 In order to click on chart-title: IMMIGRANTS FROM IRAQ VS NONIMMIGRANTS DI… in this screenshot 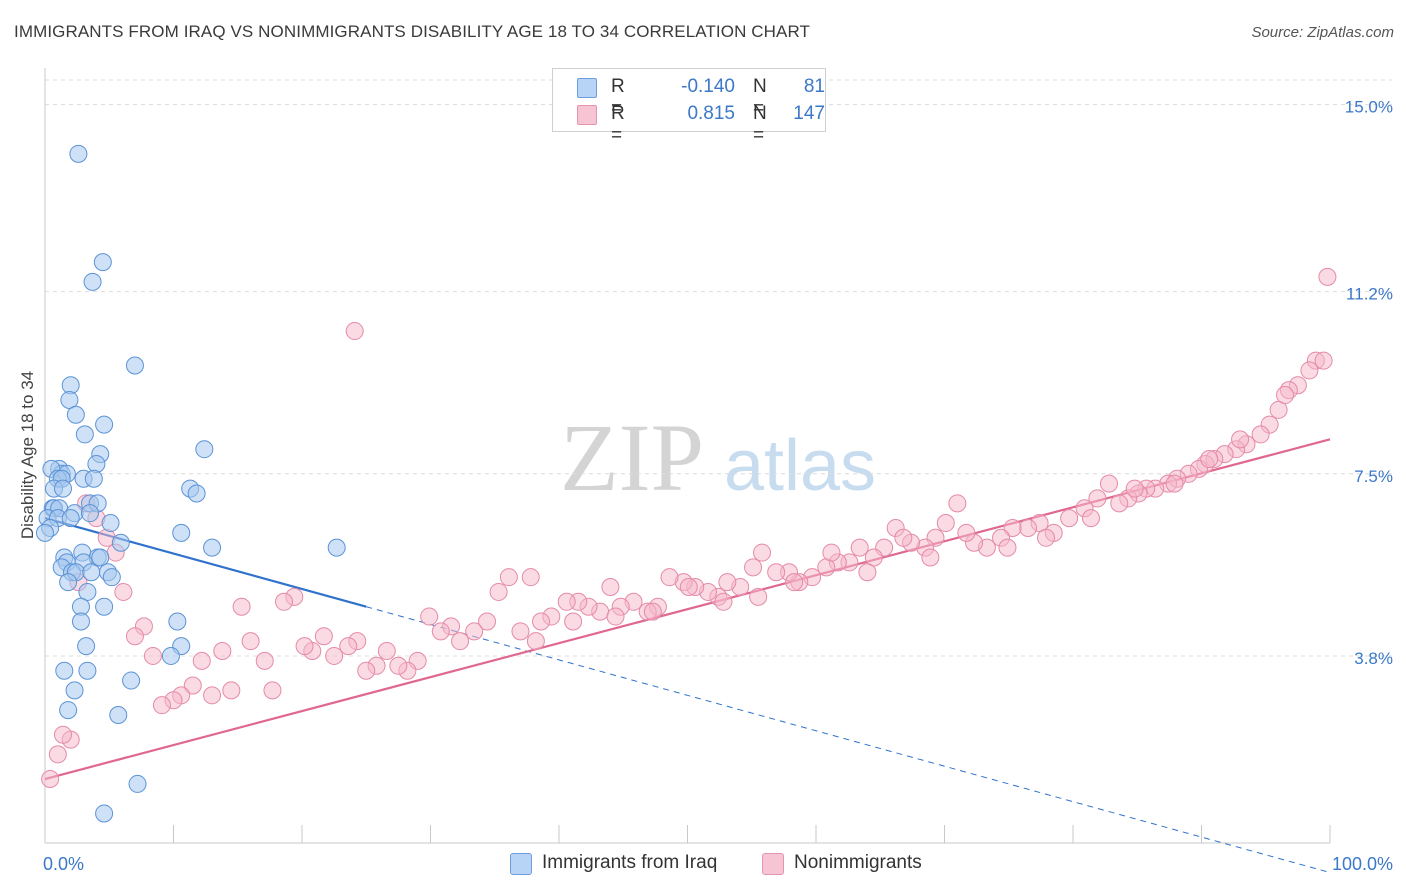, I will do `click(412, 31)`.